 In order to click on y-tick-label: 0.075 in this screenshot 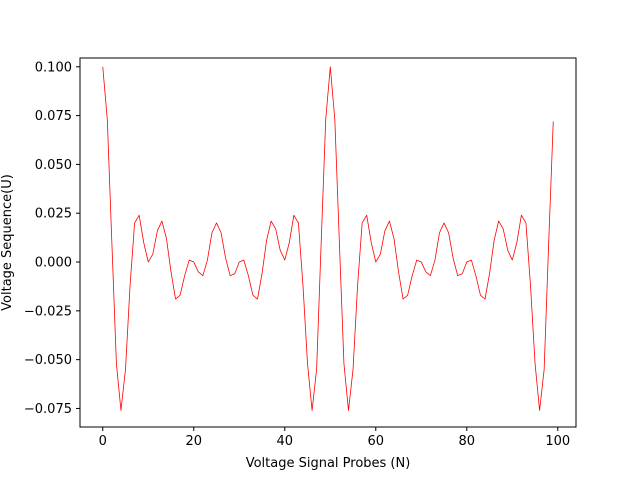, I will do `click(53, 116)`.